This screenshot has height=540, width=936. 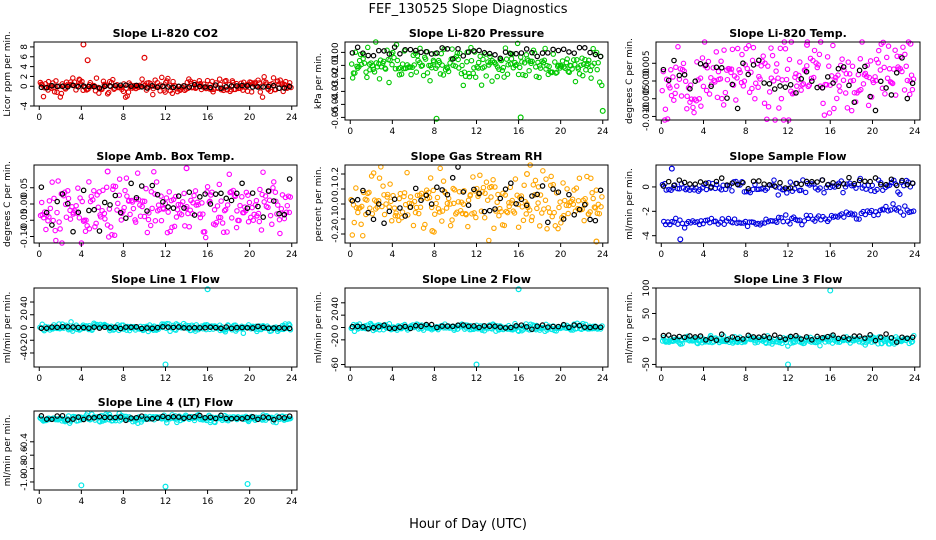 I want to click on y-tick-label: 0.2, so click(x=336, y=174).